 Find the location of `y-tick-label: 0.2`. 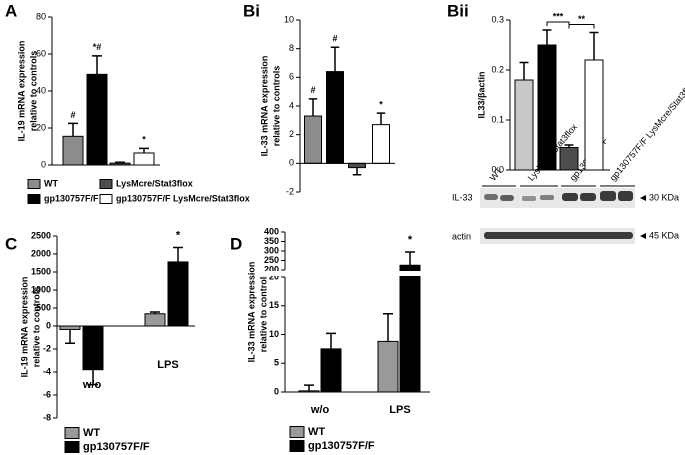

y-tick-label: 0.2 is located at coordinates (497, 69).